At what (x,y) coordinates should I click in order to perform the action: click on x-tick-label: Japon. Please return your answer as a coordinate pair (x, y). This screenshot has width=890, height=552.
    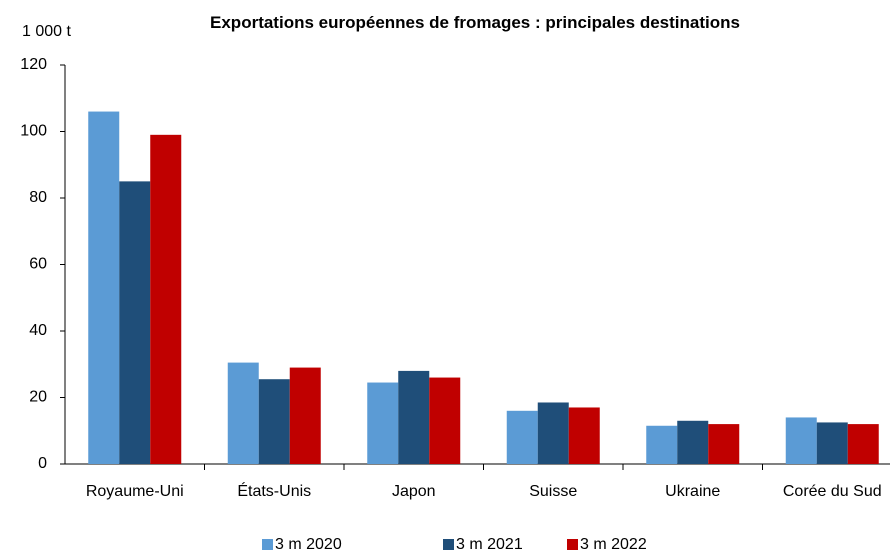
    Looking at the image, I should click on (414, 491).